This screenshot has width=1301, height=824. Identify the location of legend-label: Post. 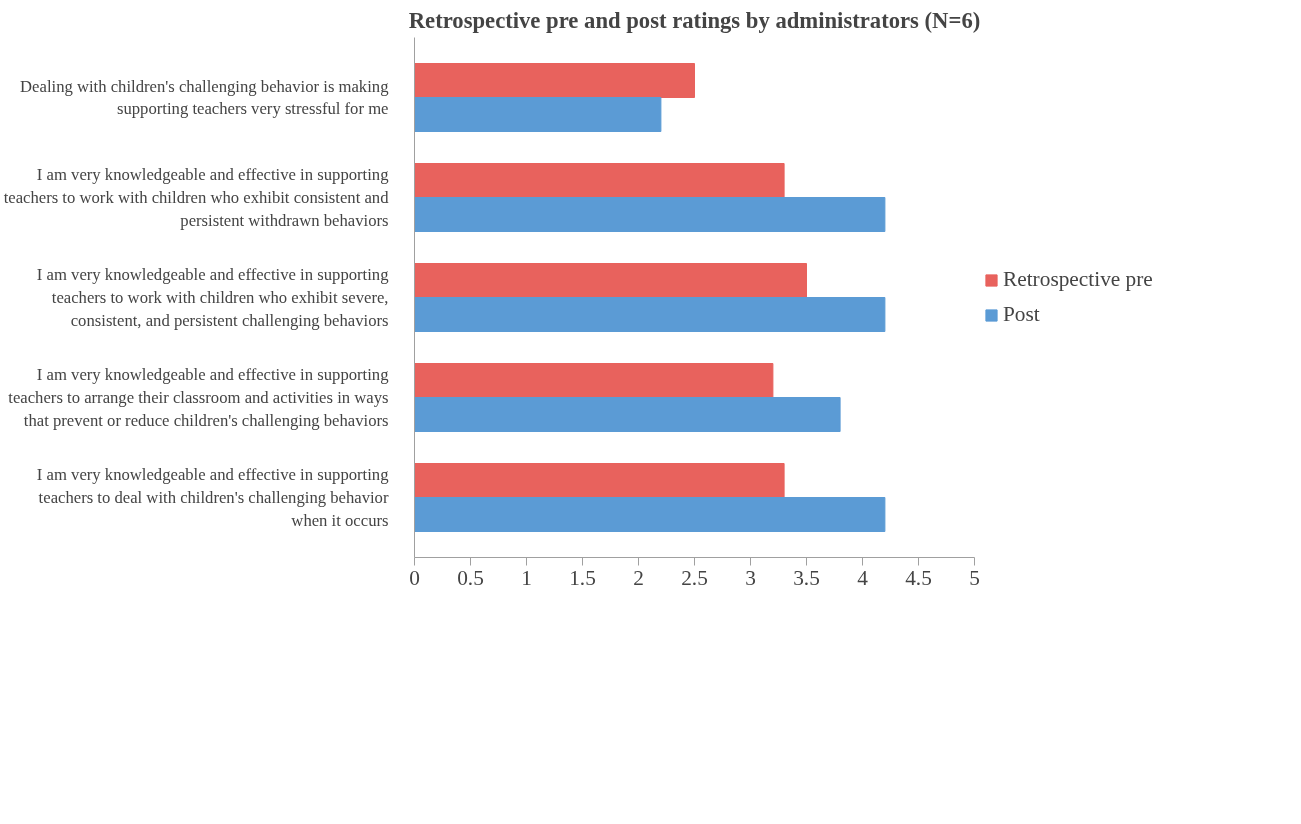
(1021, 314).